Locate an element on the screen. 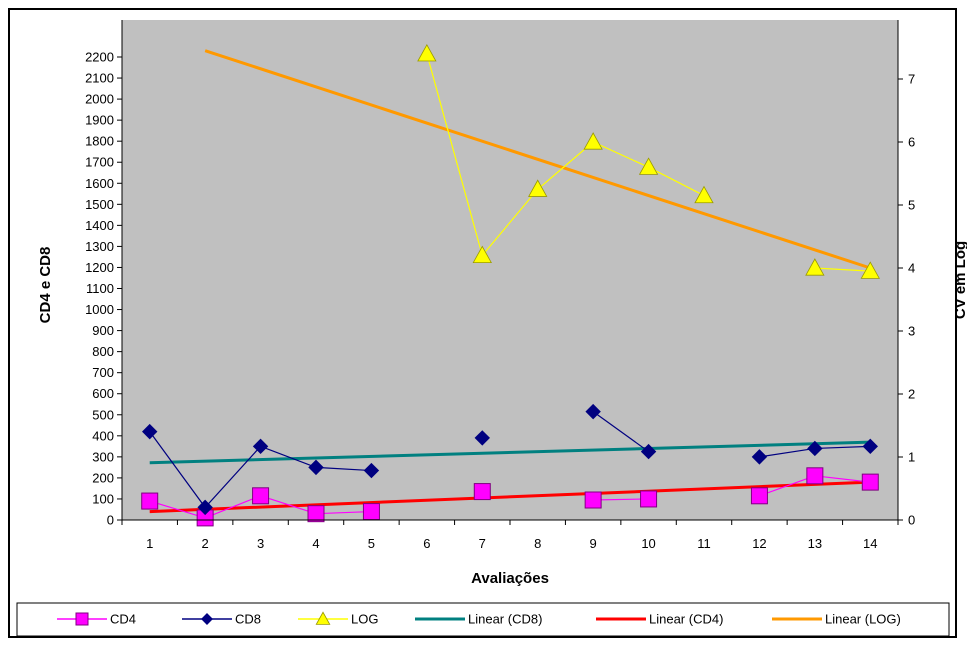 The height and width of the screenshot is (645, 967). y-axis-right-title: CV em Log is located at coordinates (959, 280).